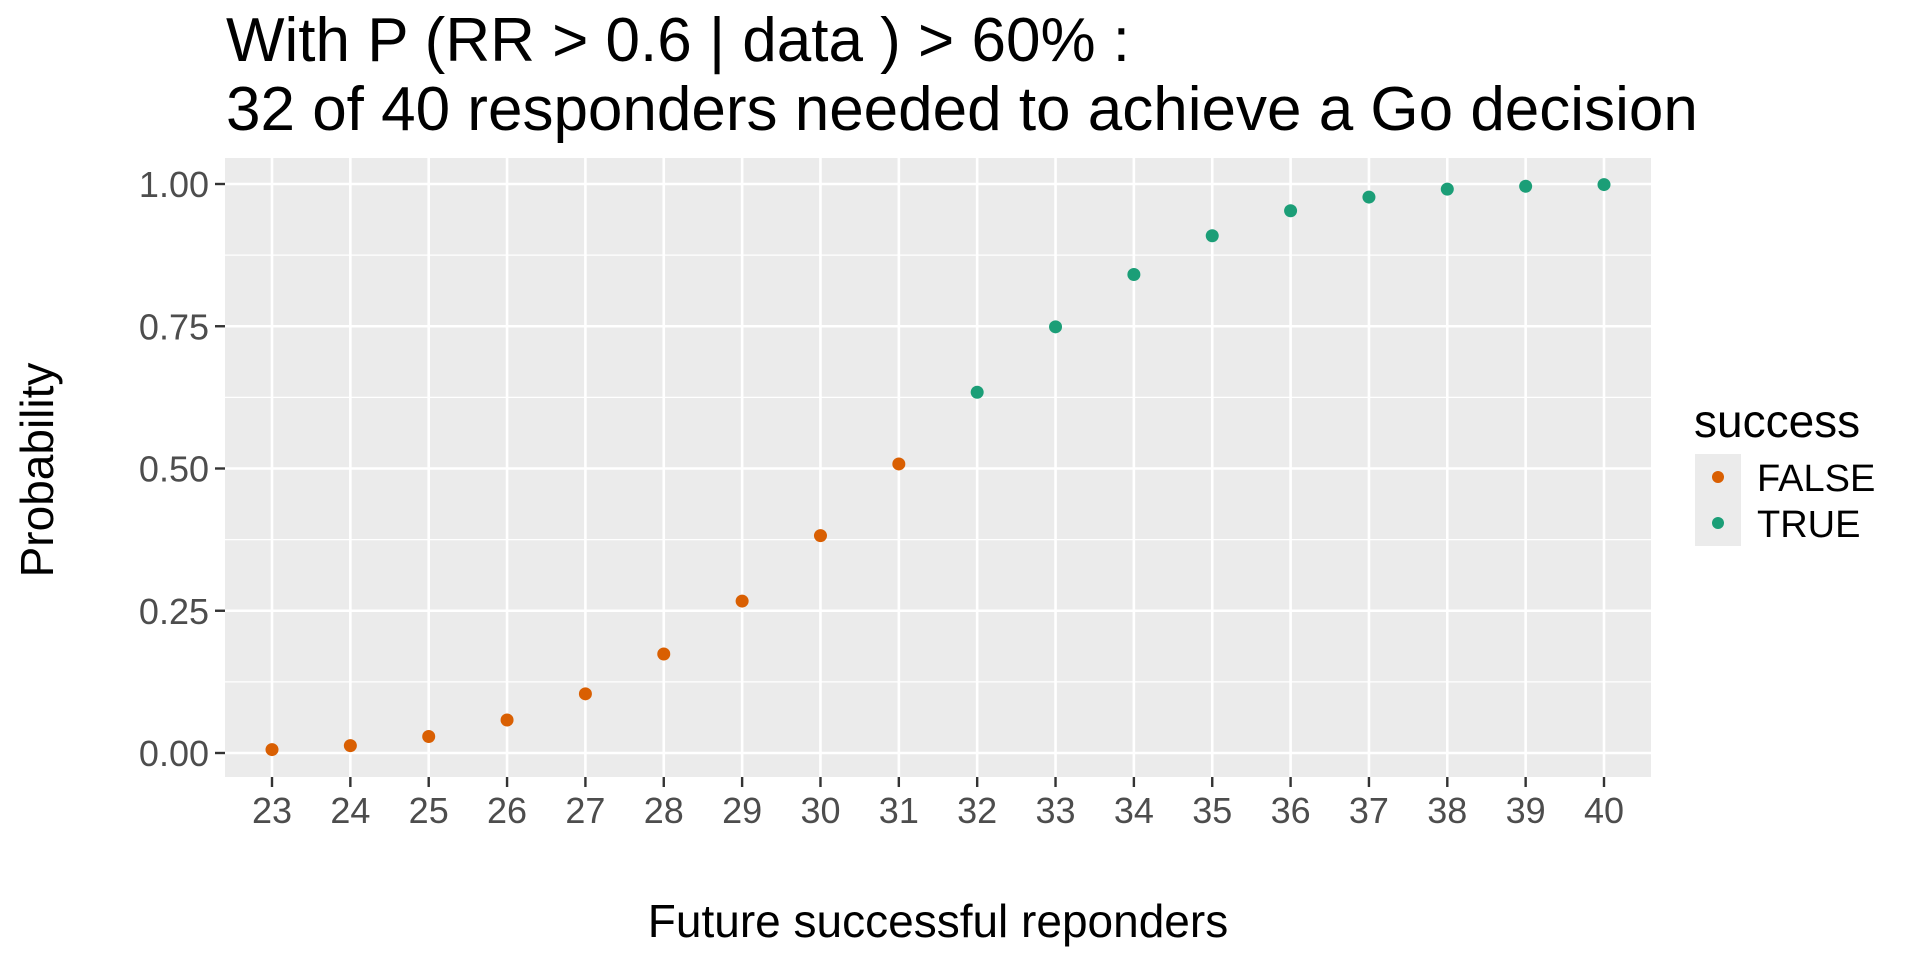 The height and width of the screenshot is (960, 1920). Describe the element at coordinates (1134, 810) in the screenshot. I see `x-tick-label: 34` at that location.